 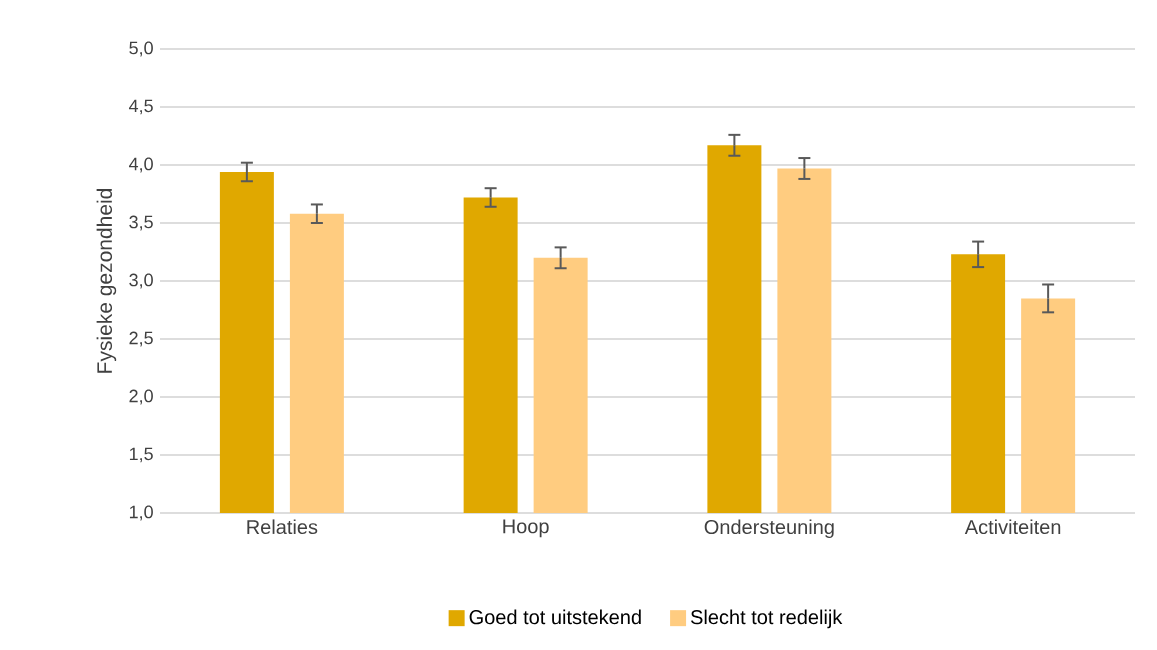 What do you see at coordinates (141, 455) in the screenshot?
I see `y-tick-label: 1,5` at bounding box center [141, 455].